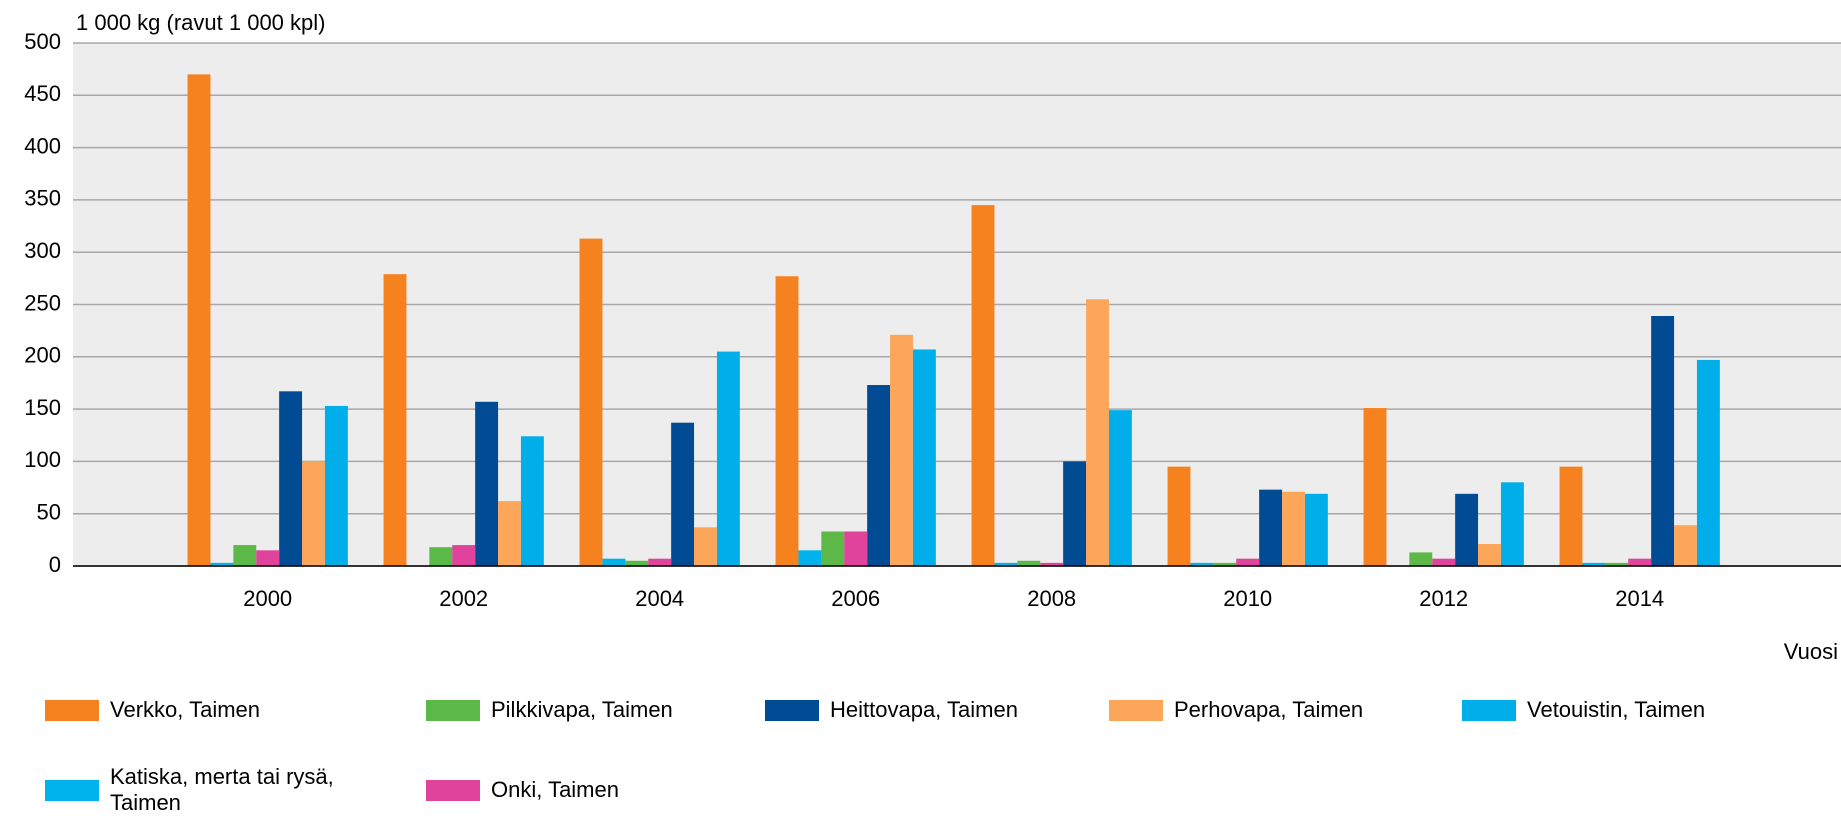 The image size is (1841, 830). I want to click on legend-label: Onki, Taimen, so click(555, 789).